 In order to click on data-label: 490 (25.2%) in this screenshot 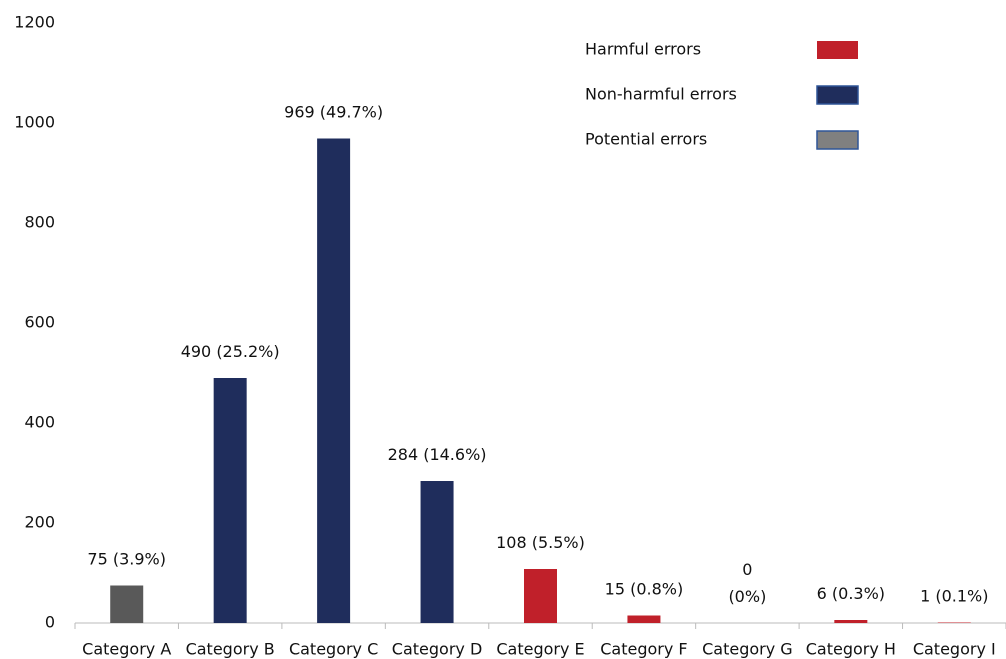, I will do `click(230, 351)`.